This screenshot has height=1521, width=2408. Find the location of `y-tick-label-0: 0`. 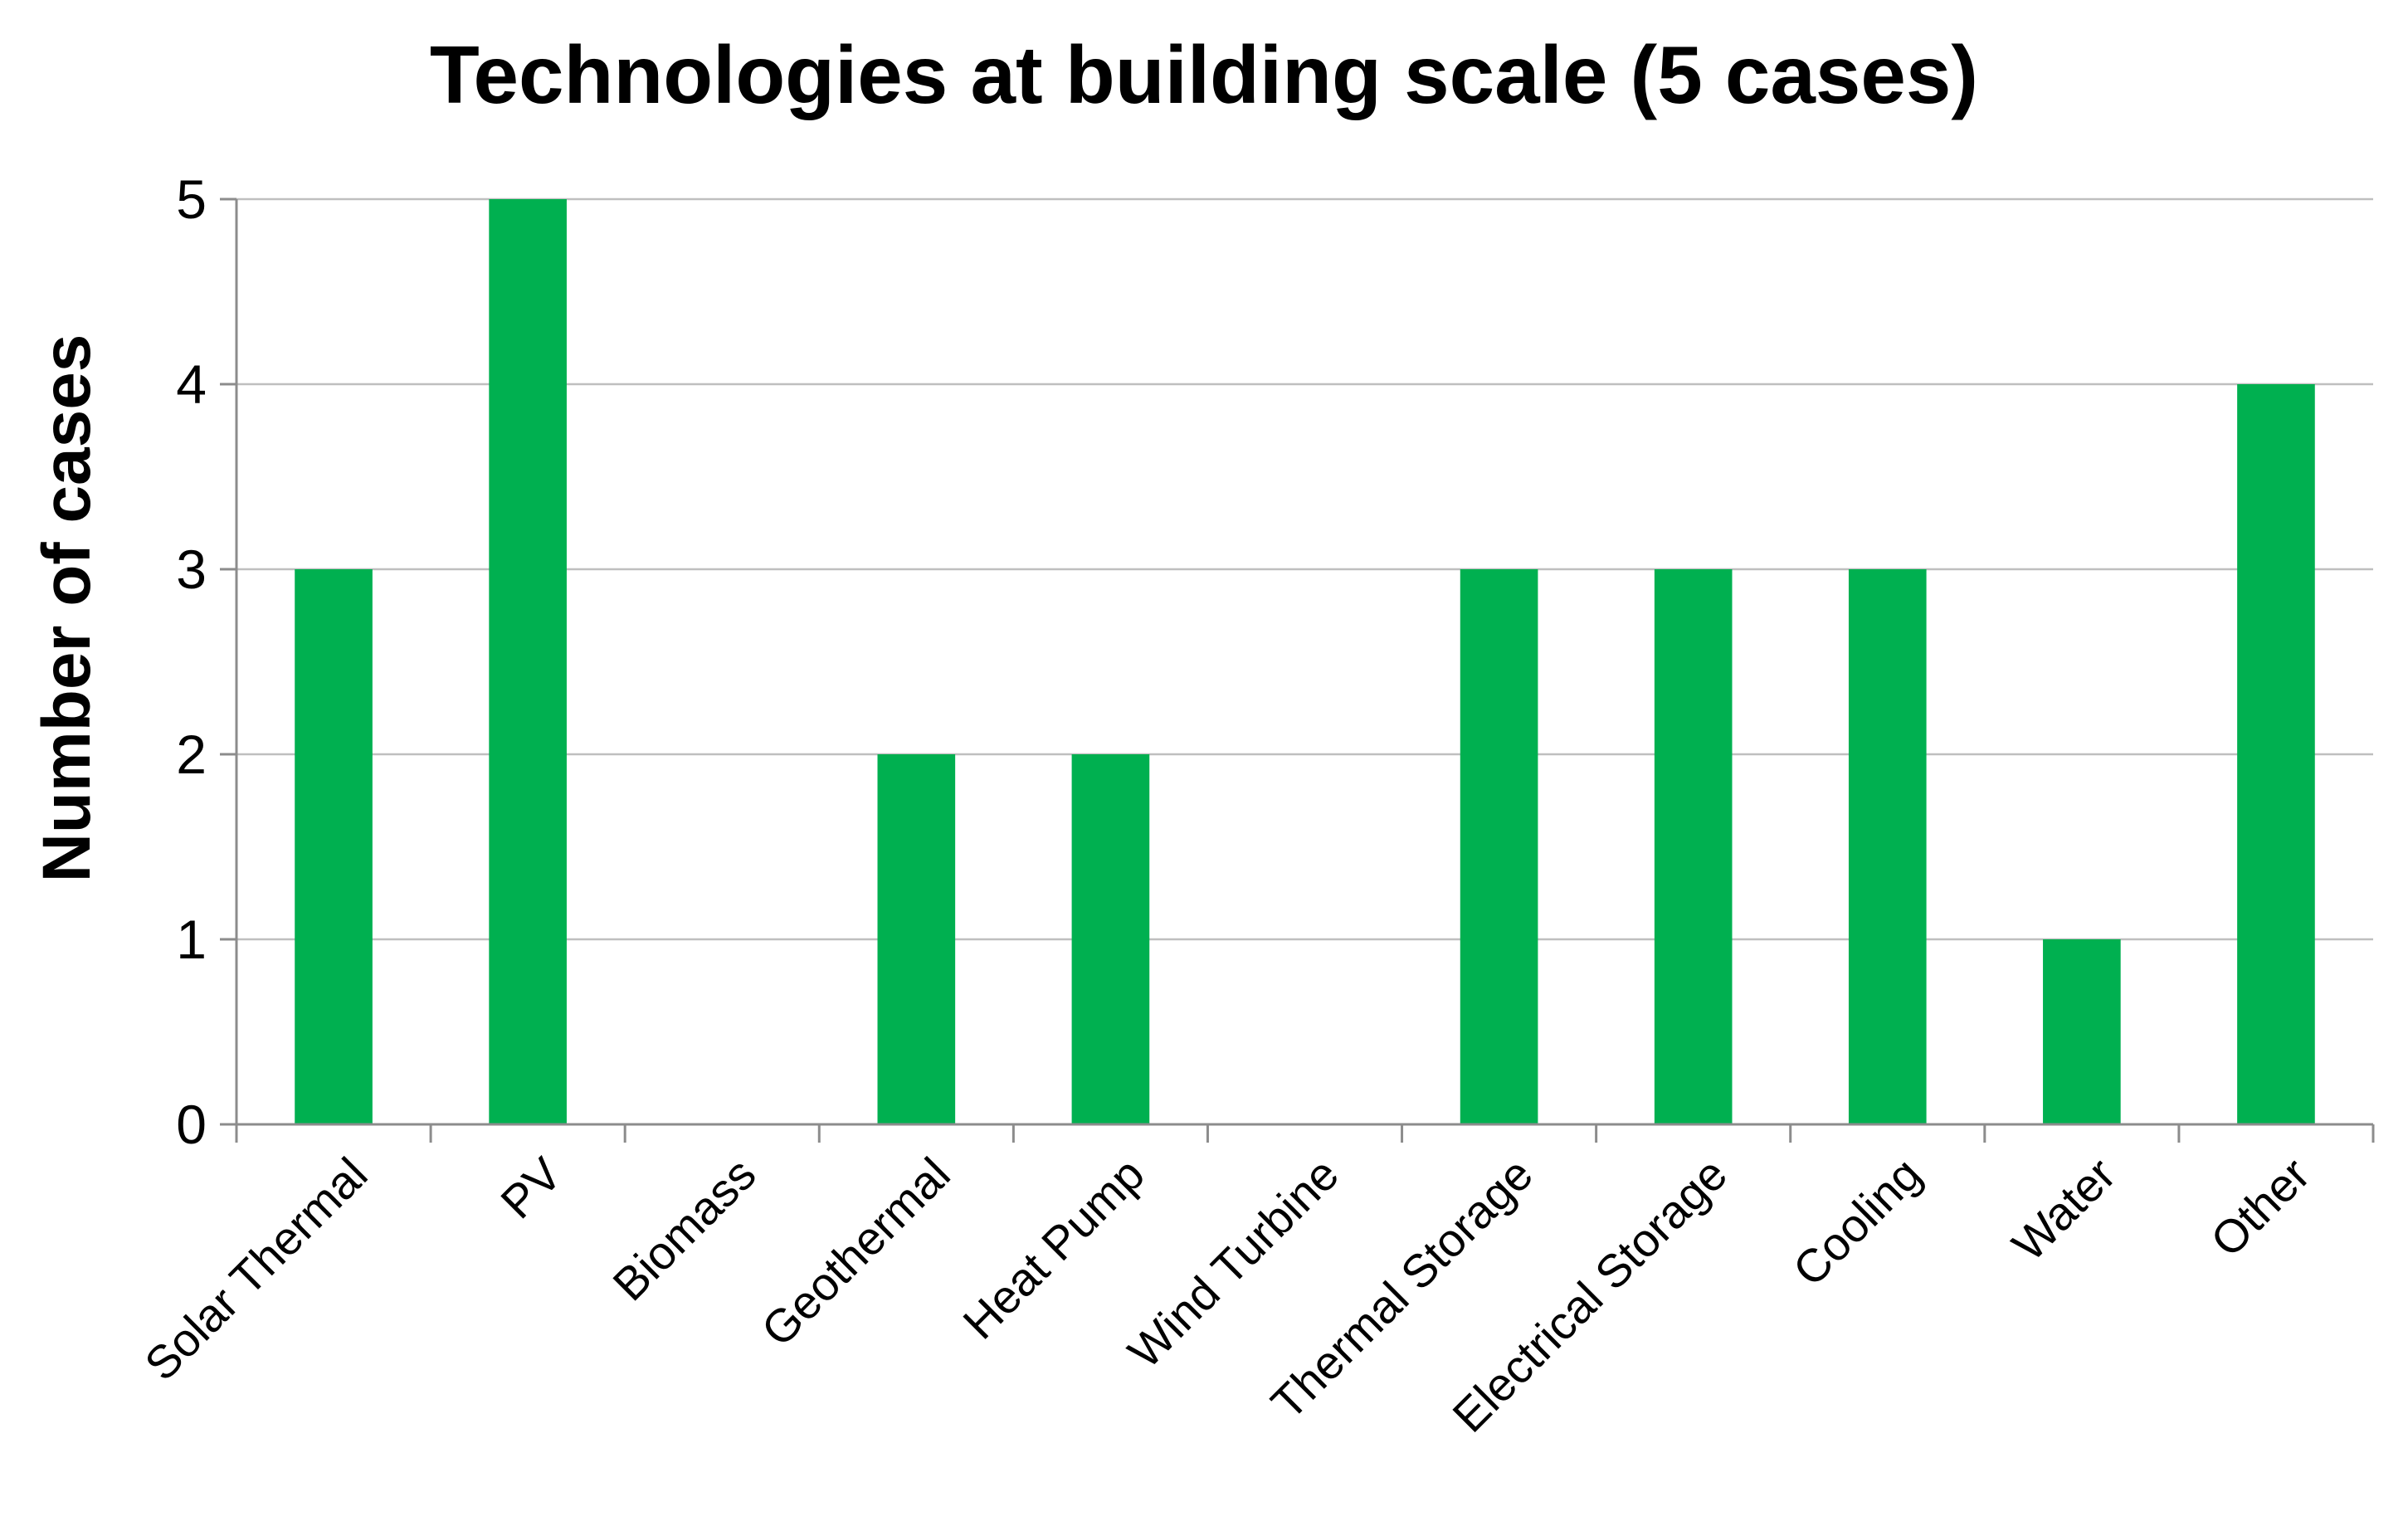

y-tick-label-0: 0 is located at coordinates (191, 1124).